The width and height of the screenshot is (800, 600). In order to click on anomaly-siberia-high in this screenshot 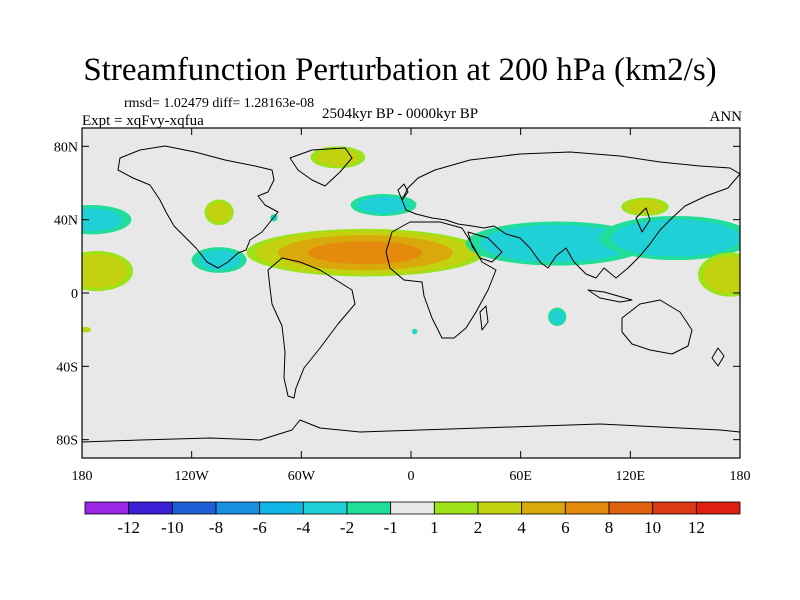, I will do `click(645, 206)`.